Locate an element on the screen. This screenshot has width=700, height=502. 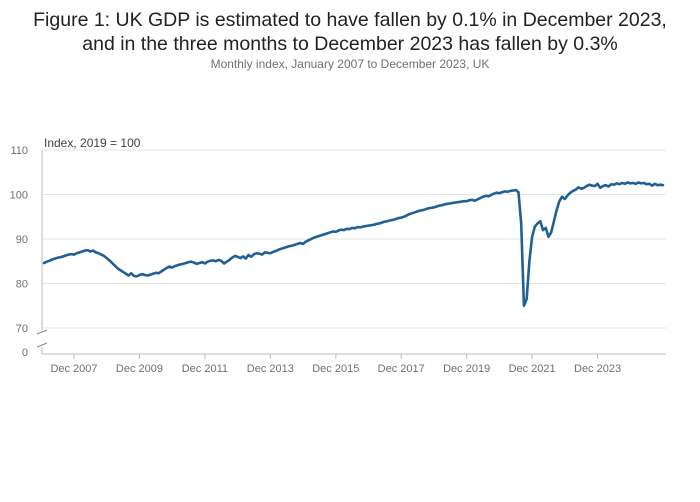
x-tick-label: Dec 2015 is located at coordinates (335, 369).